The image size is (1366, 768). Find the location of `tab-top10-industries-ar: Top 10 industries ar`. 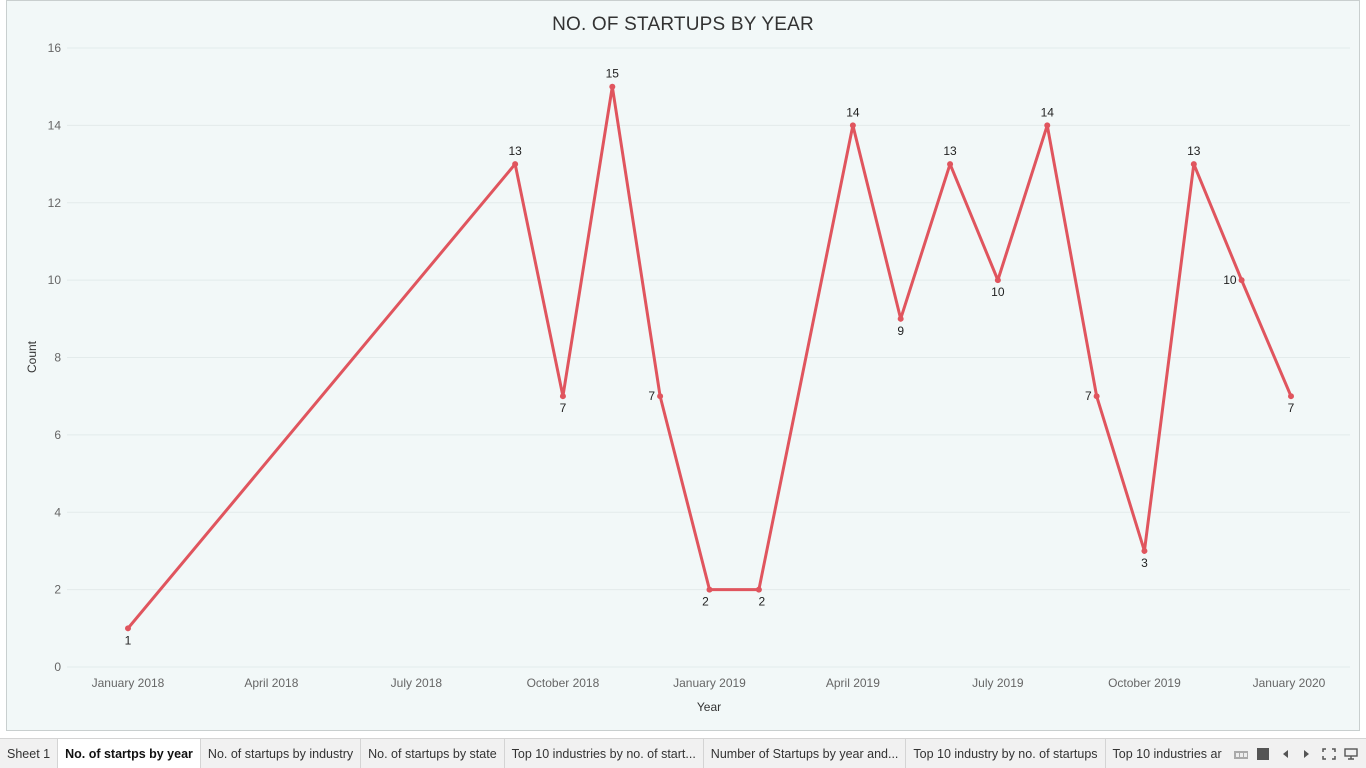

tab-top10-industries-ar: Top 10 industries ar is located at coordinates (1168, 753).